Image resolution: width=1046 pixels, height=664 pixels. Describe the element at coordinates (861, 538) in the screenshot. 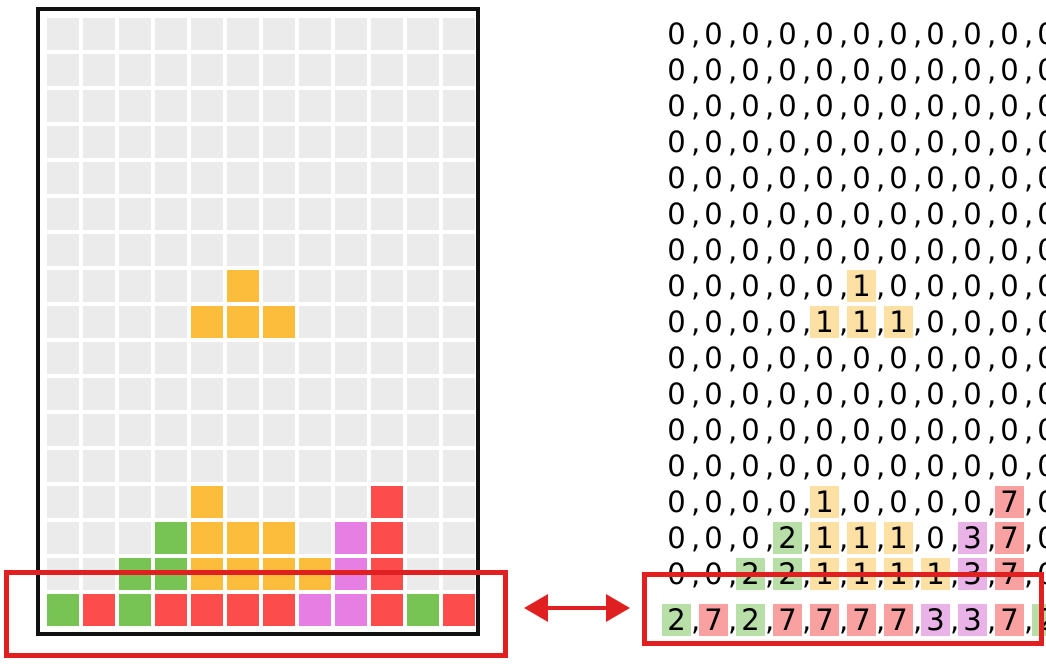

I see `matrix-value: 1` at that location.